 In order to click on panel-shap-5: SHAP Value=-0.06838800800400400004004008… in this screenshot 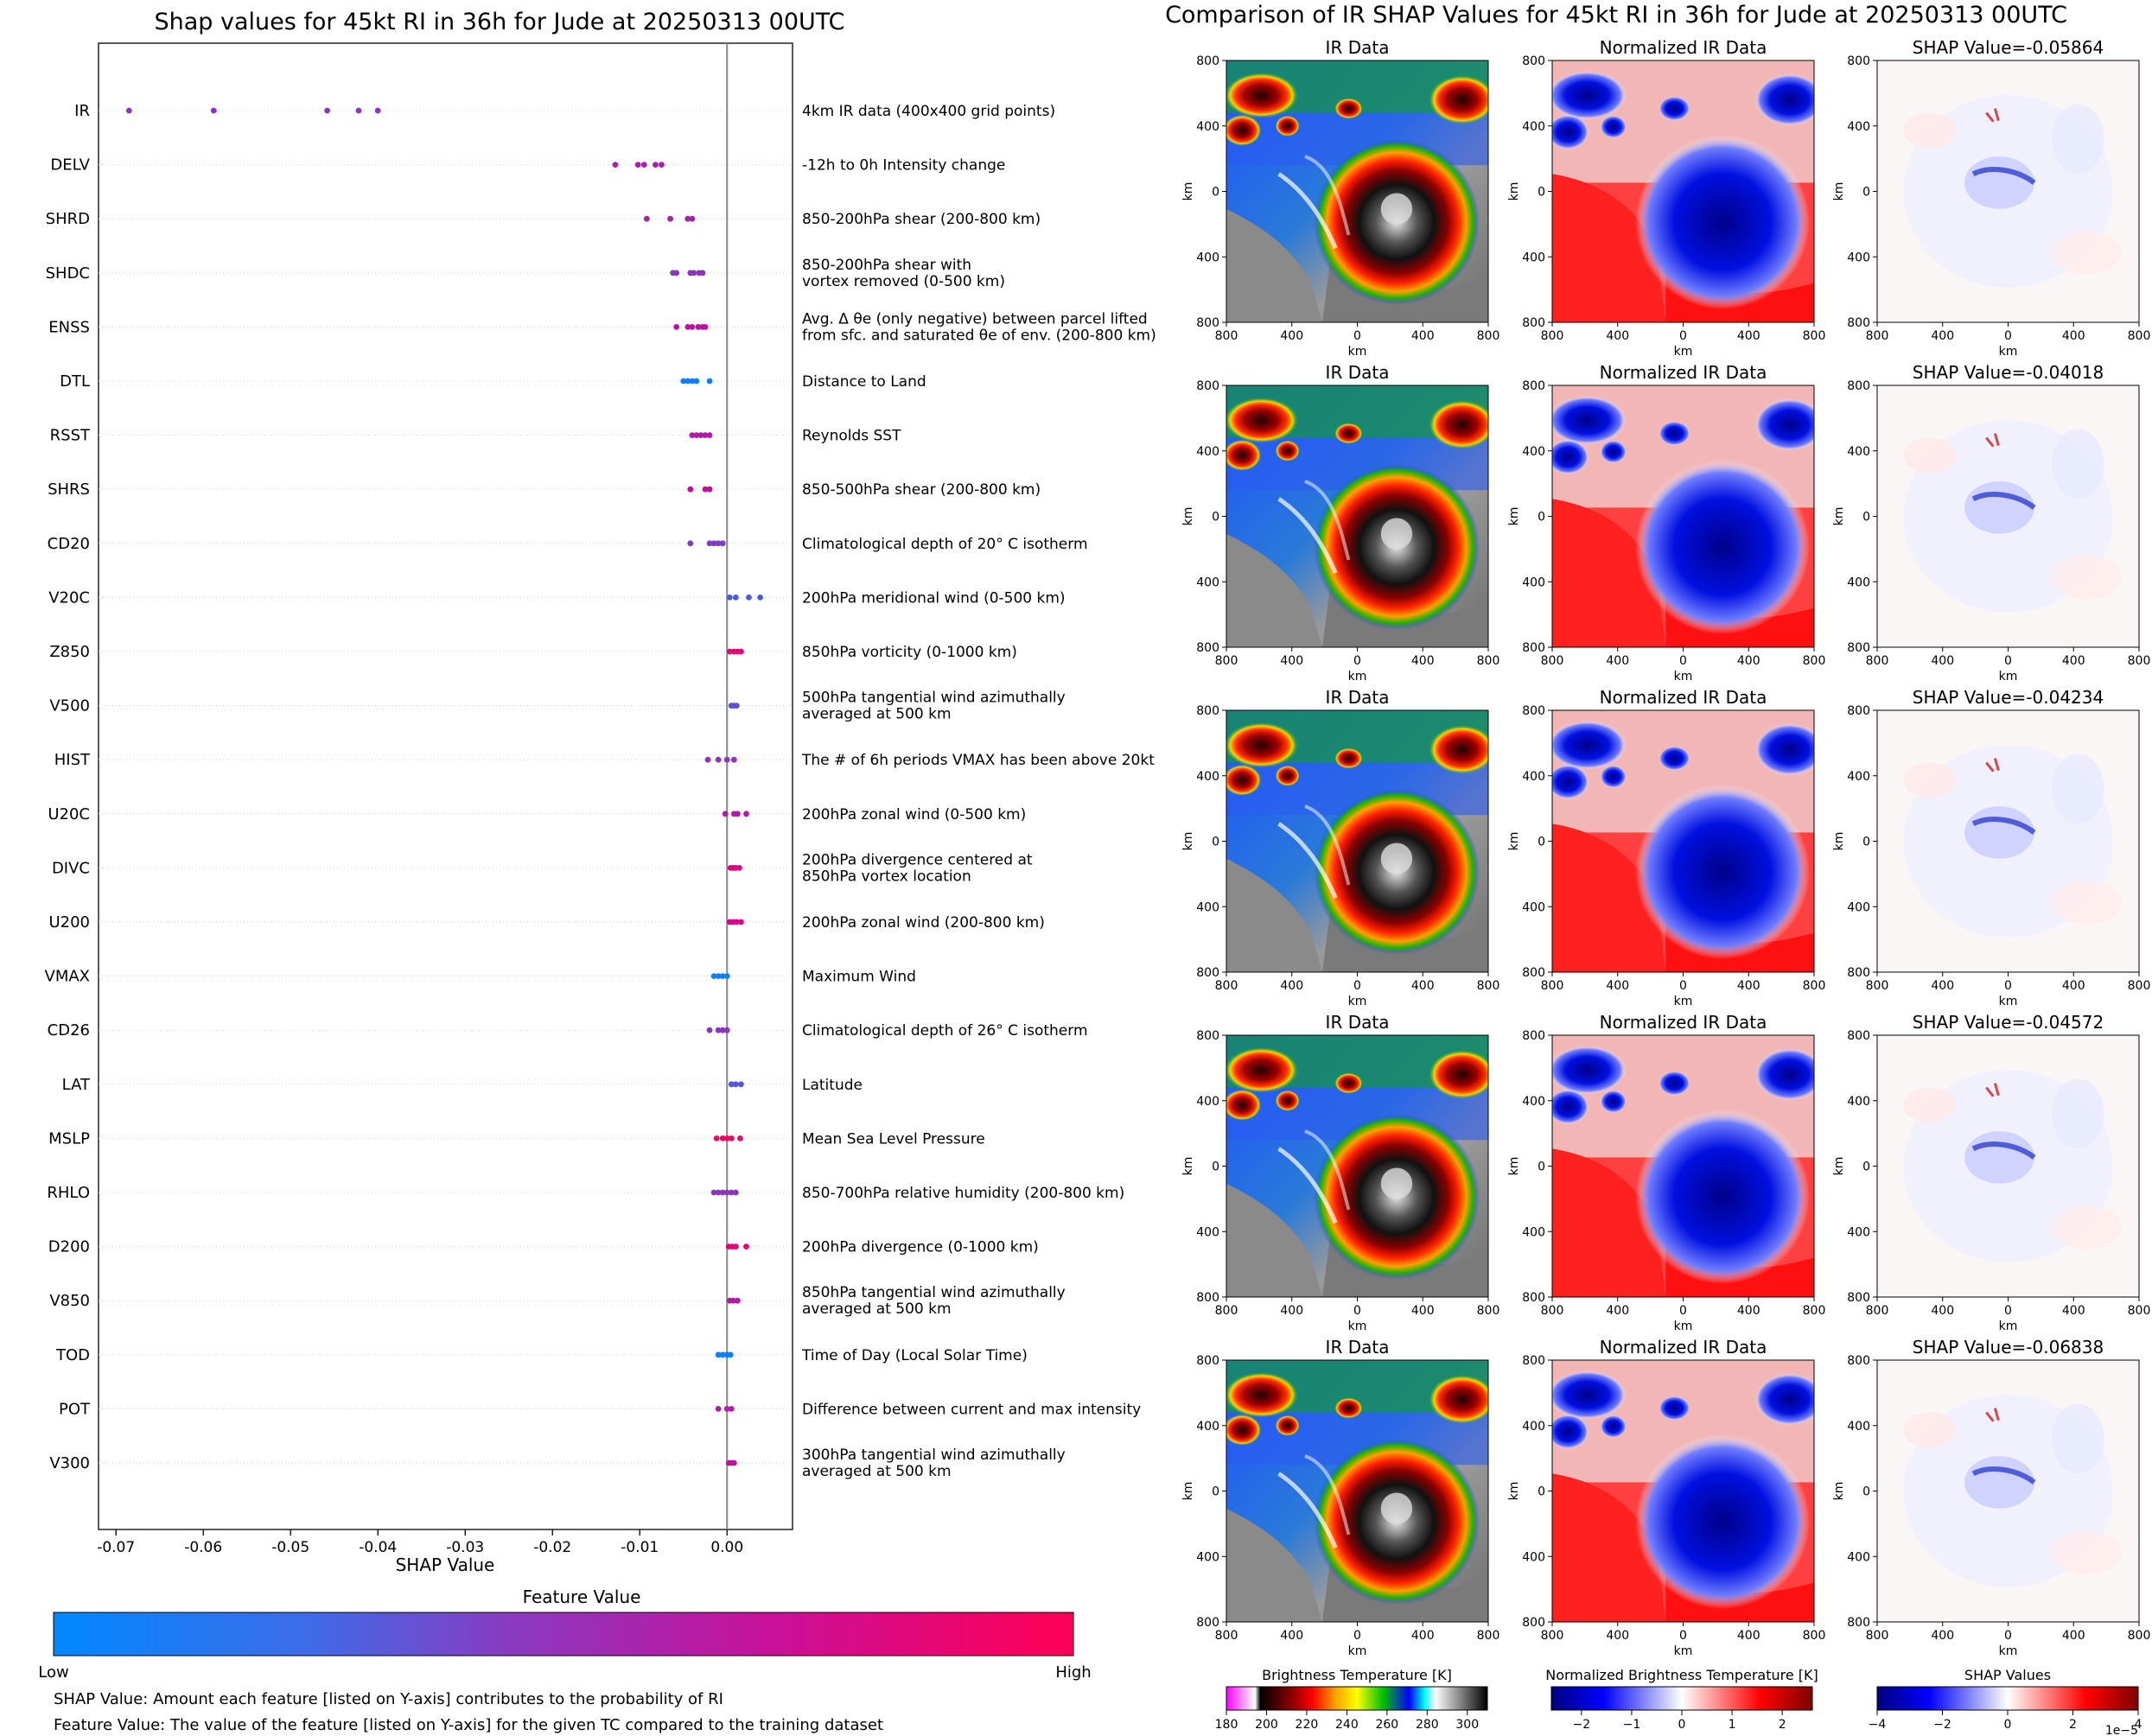, I will do `click(1991, 1497)`.